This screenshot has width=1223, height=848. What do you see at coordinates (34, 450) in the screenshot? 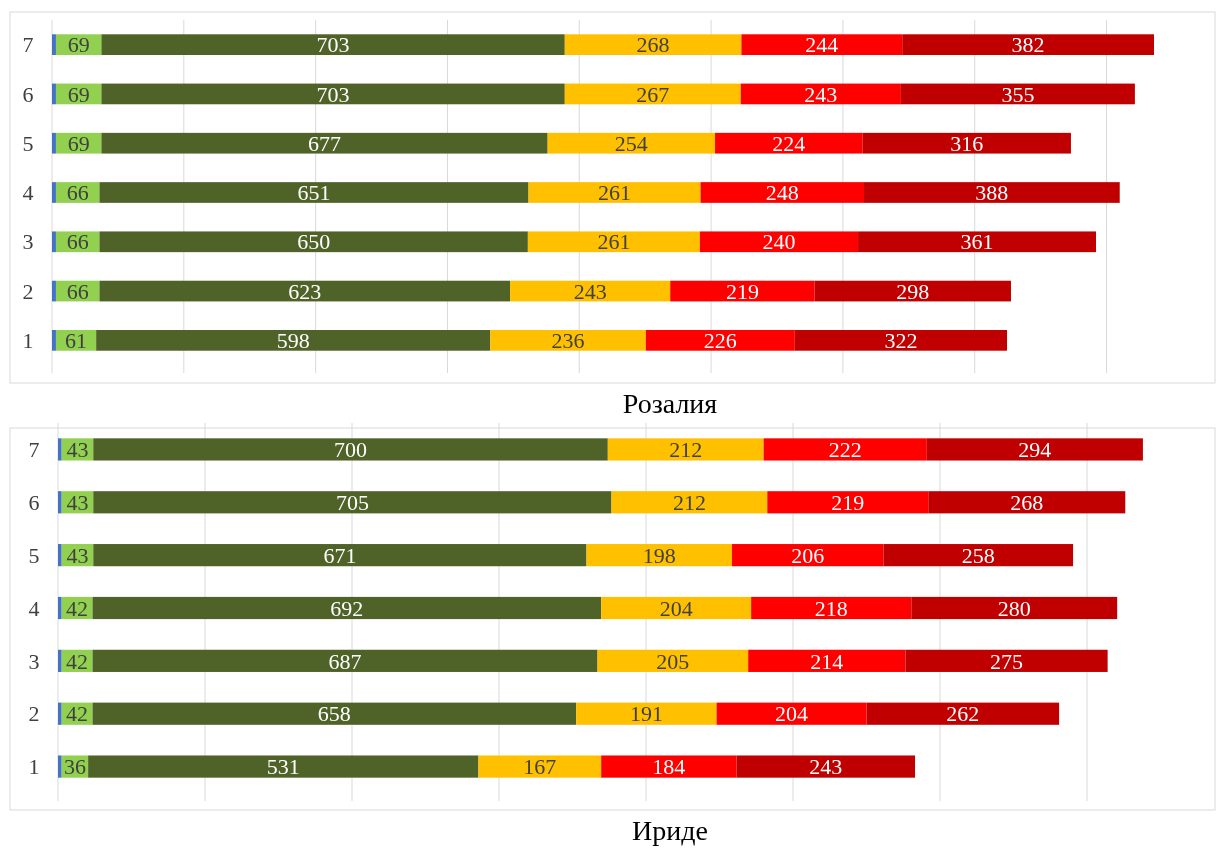
I see `y-tick-label: 7` at bounding box center [34, 450].